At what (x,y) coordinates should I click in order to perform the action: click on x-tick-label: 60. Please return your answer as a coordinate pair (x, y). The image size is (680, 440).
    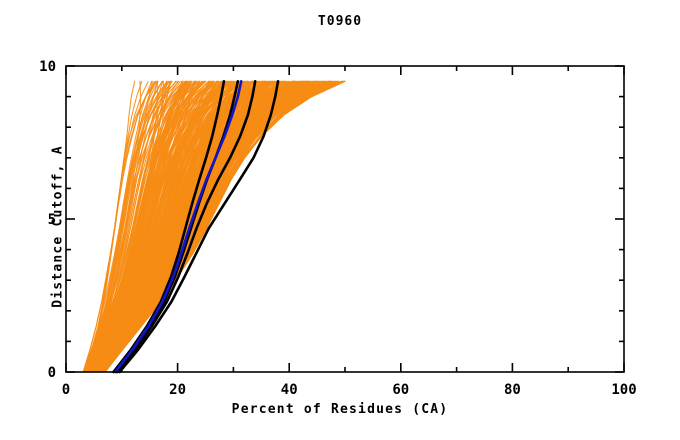
    Looking at the image, I should click on (400, 390).